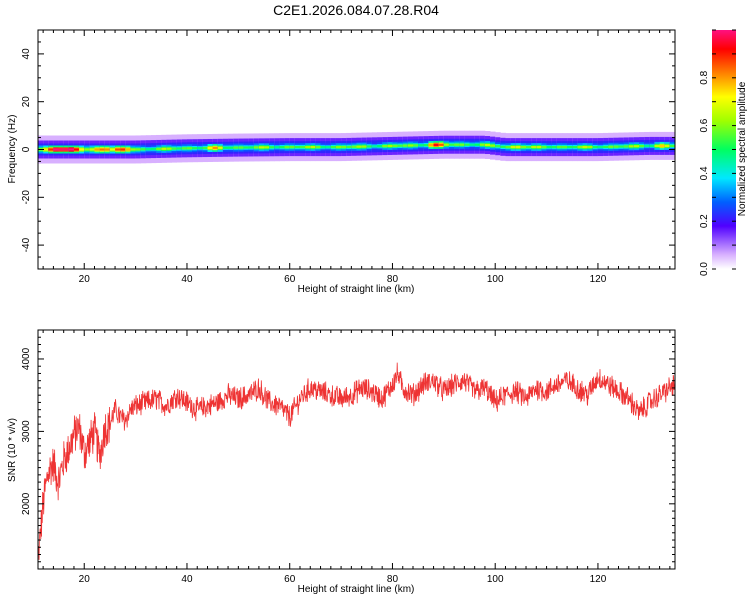 Image resolution: width=750 pixels, height=600 pixels. Describe the element at coordinates (26, 358) in the screenshot. I see `y-tick-label: 4000` at that location.